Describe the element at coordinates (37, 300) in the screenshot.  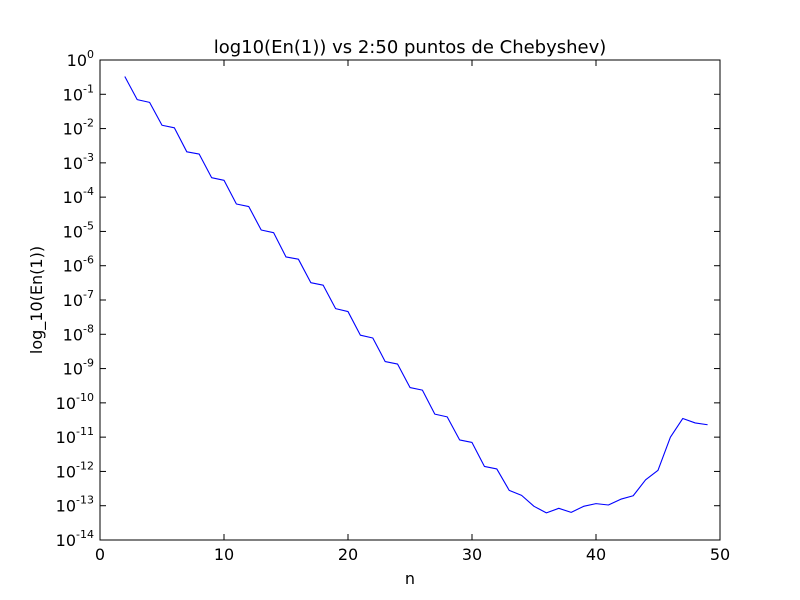
I see `y-axis-label: log_10(En(1))` at that location.